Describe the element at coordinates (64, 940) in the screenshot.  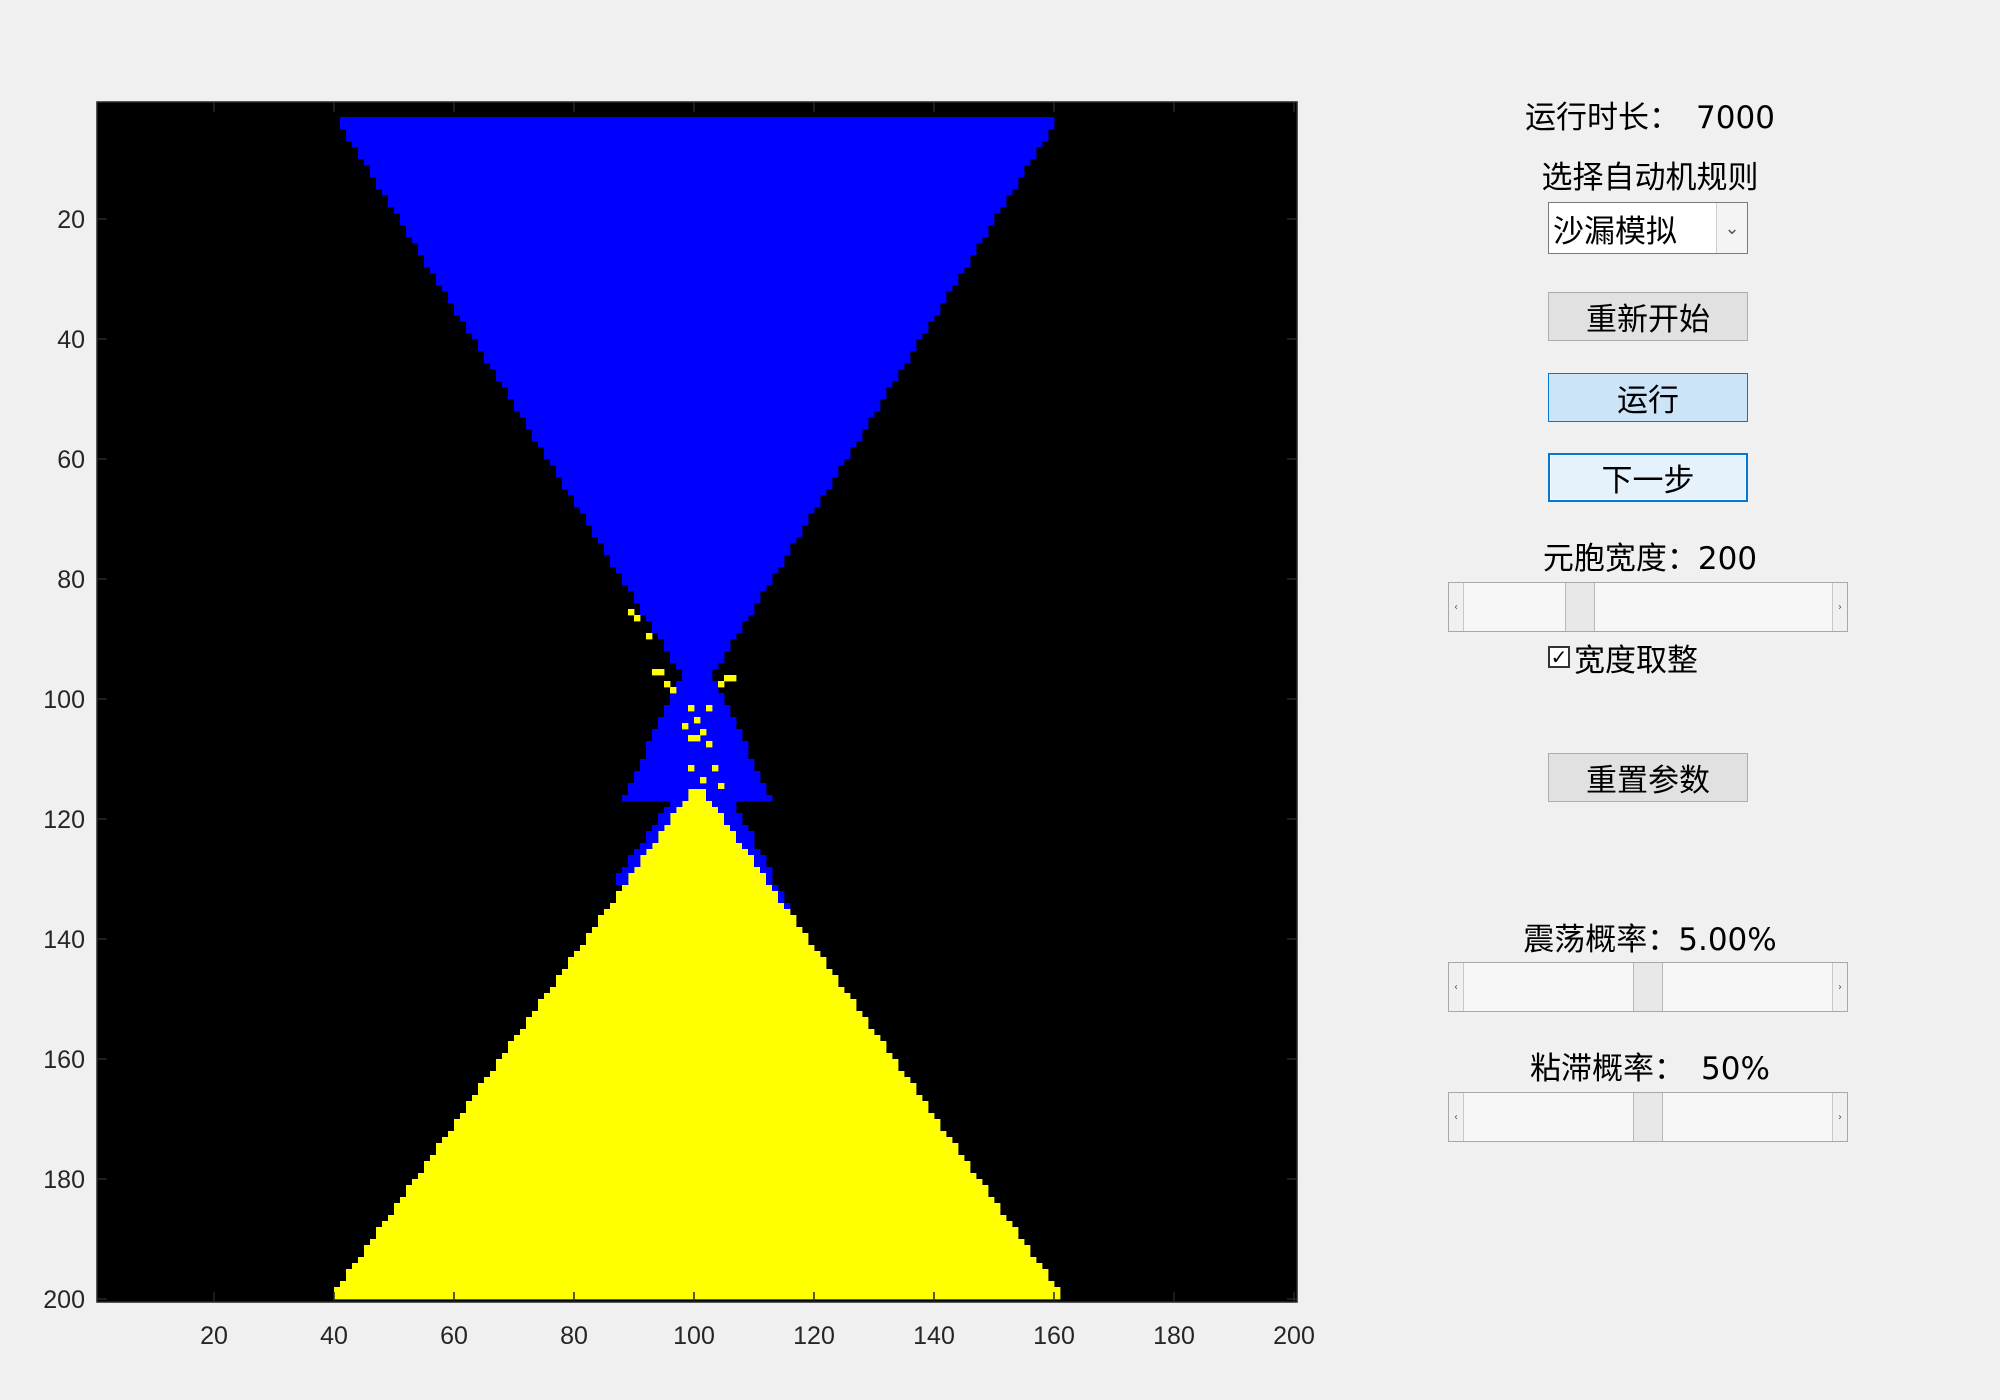
I see `y-tick-label: 140` at that location.